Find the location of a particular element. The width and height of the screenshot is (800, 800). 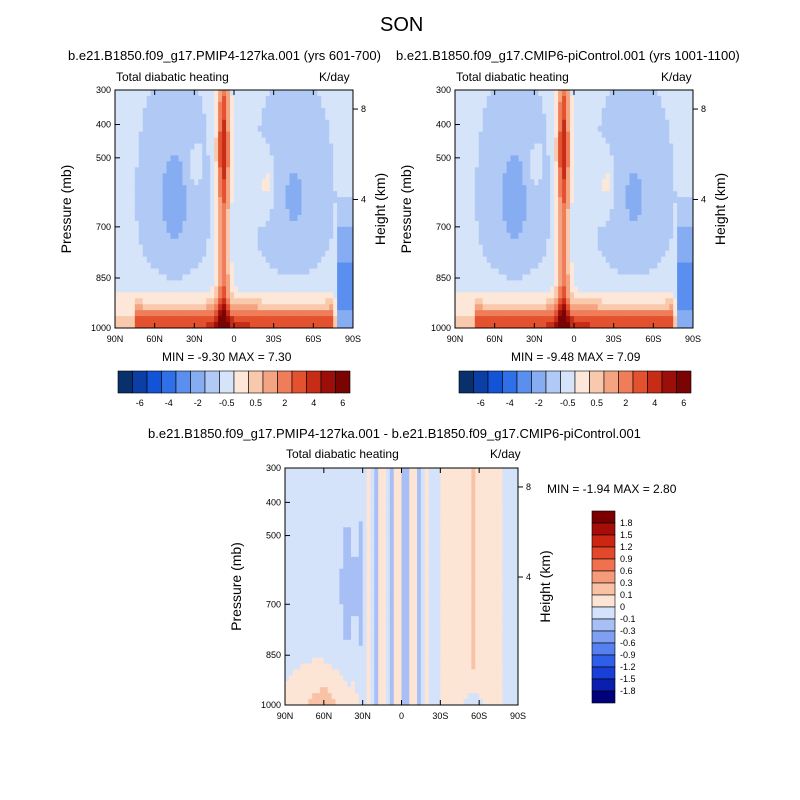

colorbar-label: 0.6 is located at coordinates (626, 571).